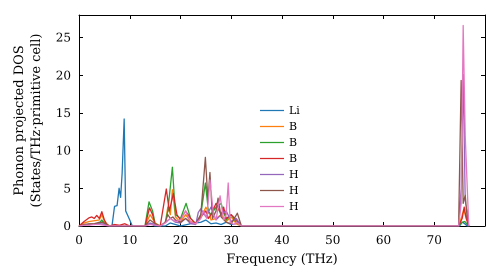 This screenshot has width=500, height=280. What do you see at coordinates (67, 188) in the screenshot?
I see `y-tick-label: 5` at bounding box center [67, 188].